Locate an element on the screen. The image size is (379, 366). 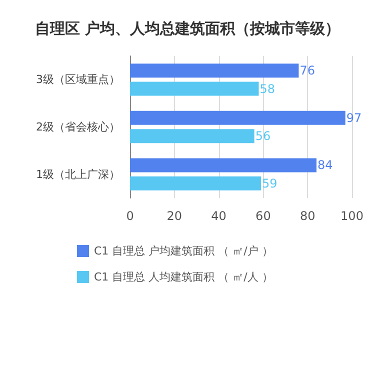
y-tick-label: 2级（省会核心） is located at coordinates (78, 127).